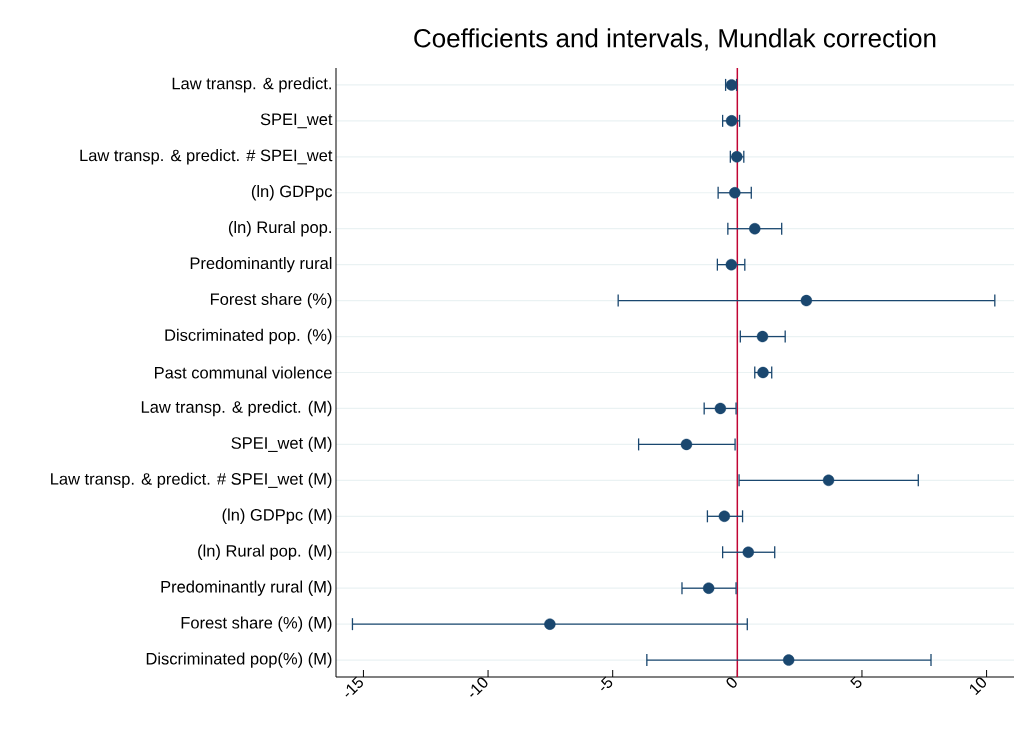  Describe the element at coordinates (606, 683) in the screenshot. I see `x-tick-label: -5` at that location.